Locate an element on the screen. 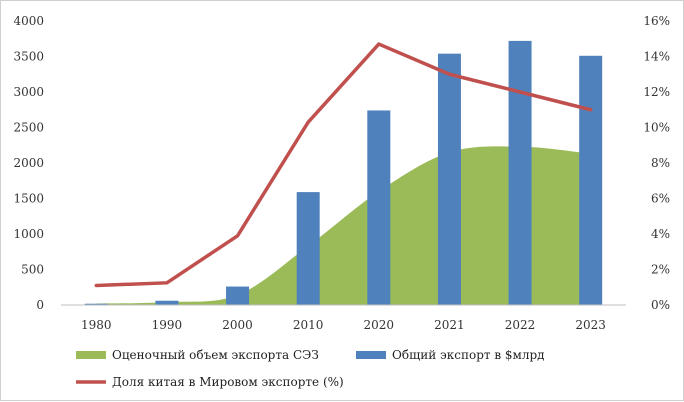 This screenshot has height=402, width=684. y-left-tick-label: 3000 is located at coordinates (28, 92).